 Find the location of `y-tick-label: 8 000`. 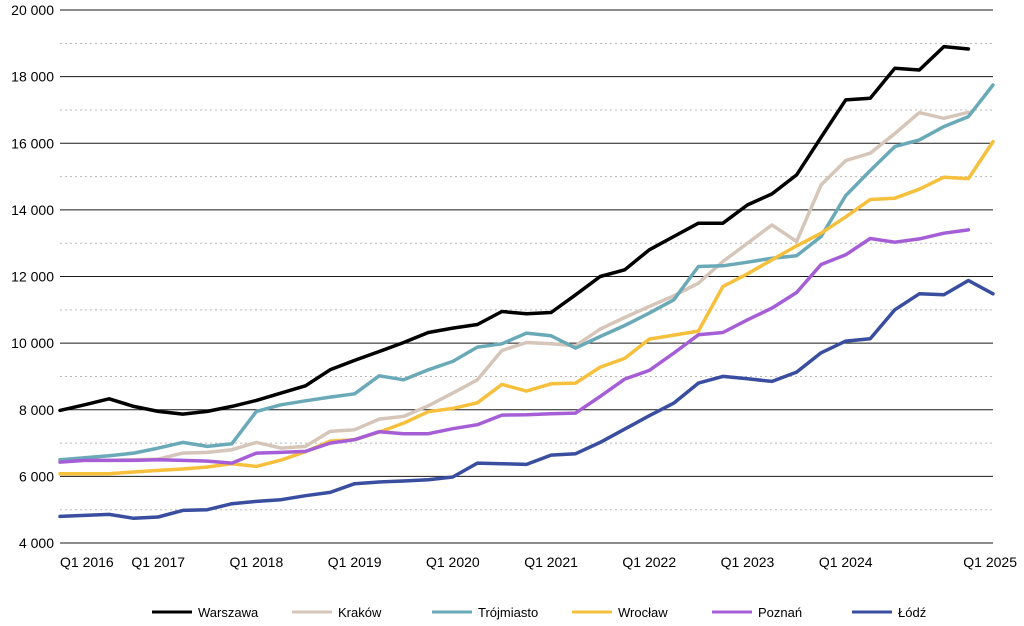

y-tick-label: 8 000 is located at coordinates (36, 410).